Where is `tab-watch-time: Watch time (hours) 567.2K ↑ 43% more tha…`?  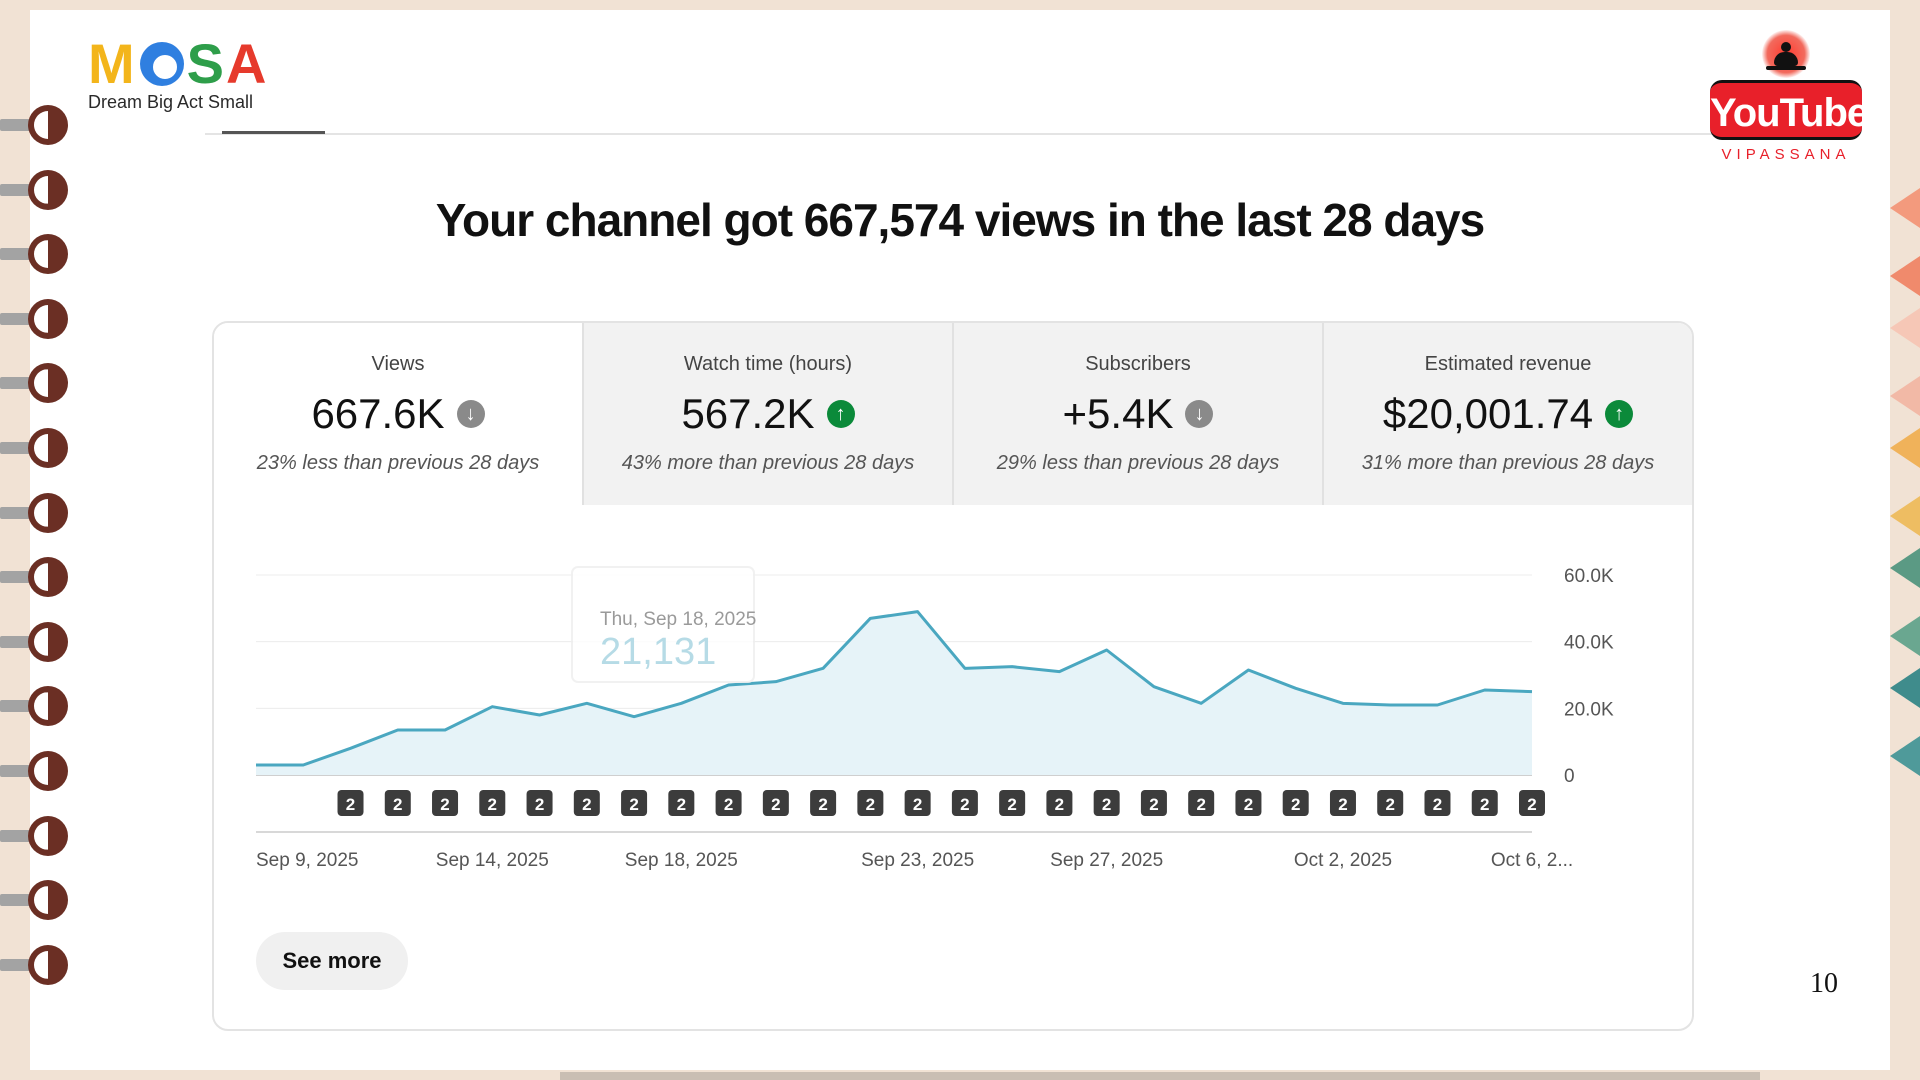
tab-watch-time: Watch time (hours) 567.2K ↑ 43% more tha… is located at coordinates (767, 414).